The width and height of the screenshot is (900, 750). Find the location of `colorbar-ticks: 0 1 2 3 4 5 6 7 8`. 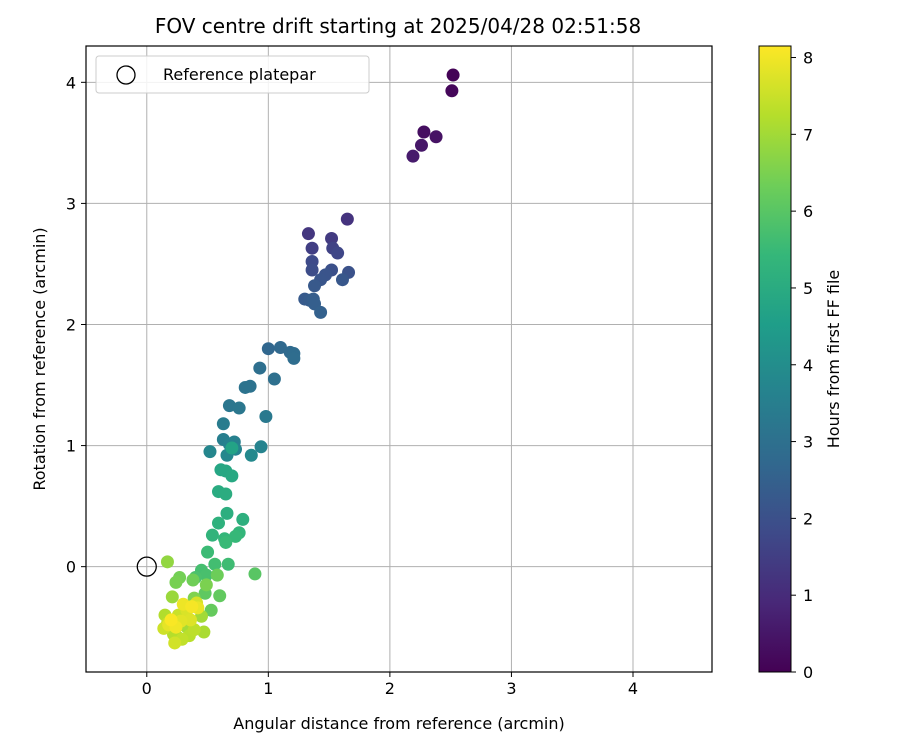

colorbar-ticks: 0 1 2 3 4 5 6 7 8 is located at coordinates (802, 365).